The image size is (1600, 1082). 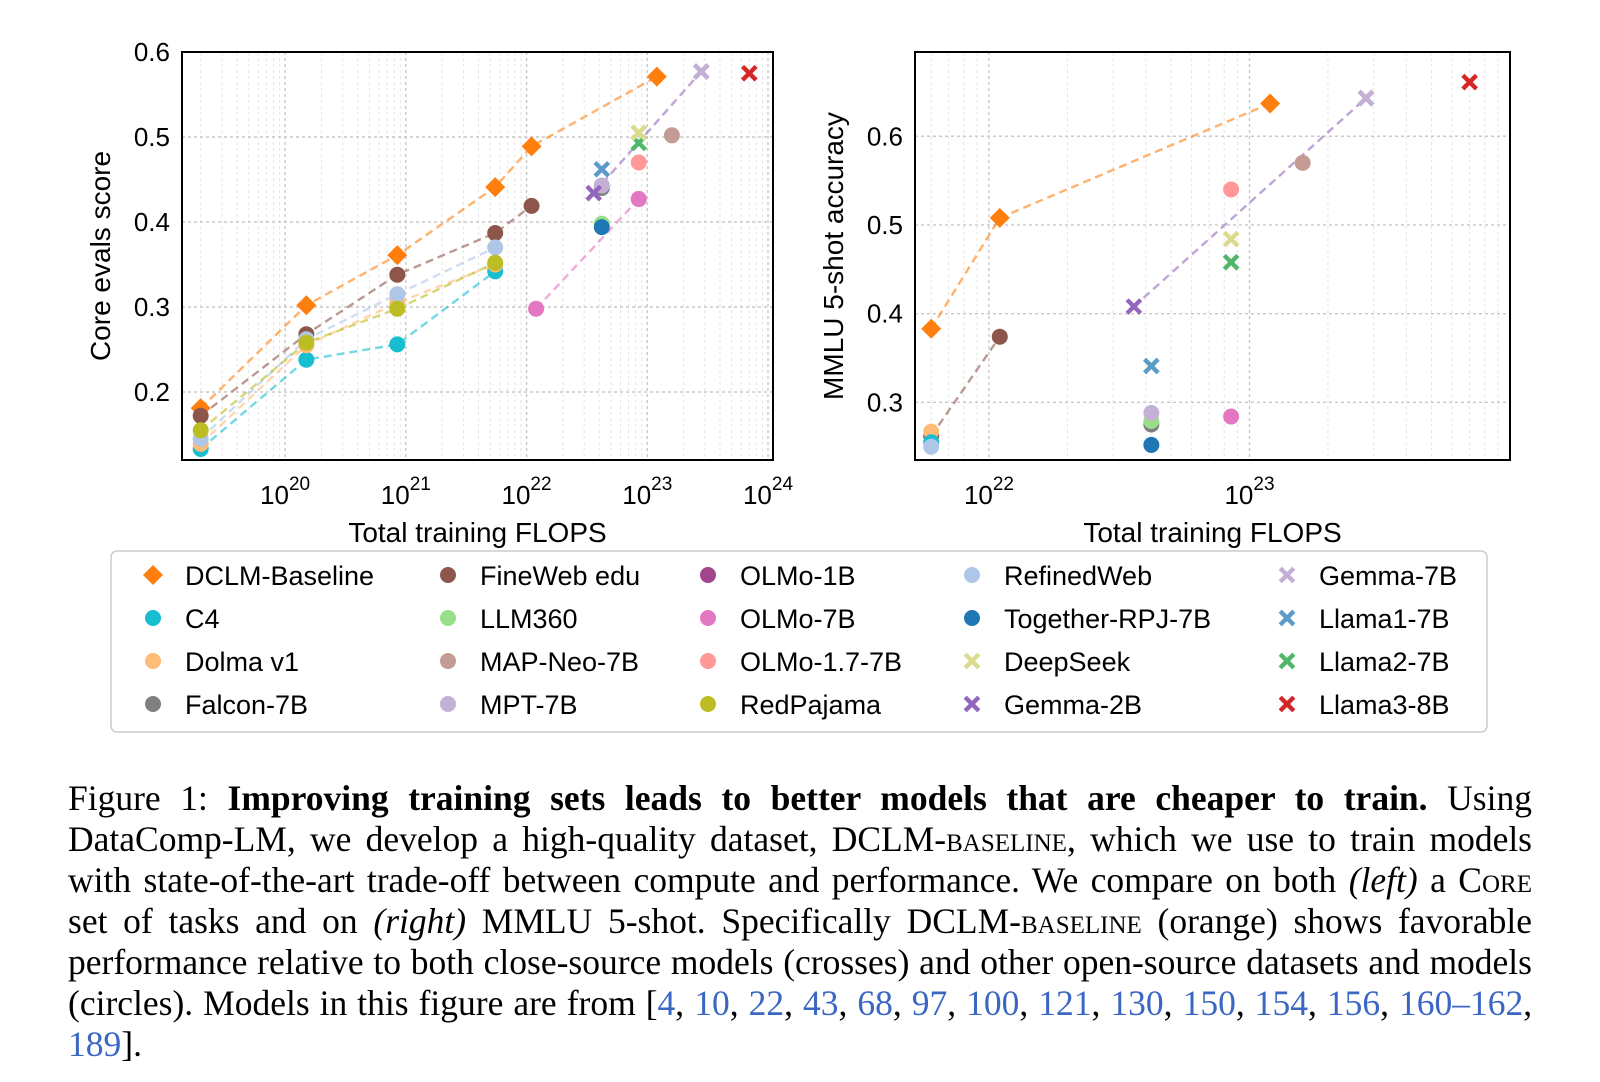 I want to click on grid, so click(x=477, y=255).